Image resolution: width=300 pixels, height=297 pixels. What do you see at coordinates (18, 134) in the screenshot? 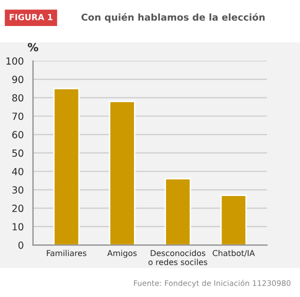
I see `y-tick-label: 60` at bounding box center [18, 134].